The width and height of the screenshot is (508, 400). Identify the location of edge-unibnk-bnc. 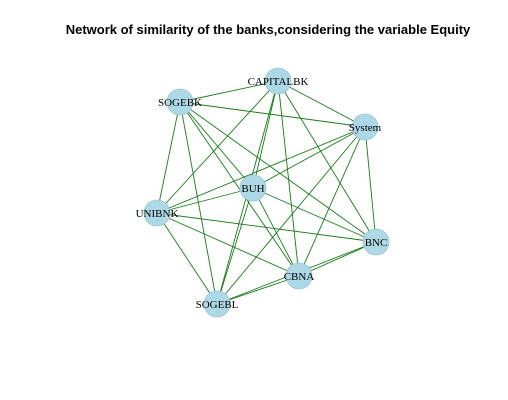
(266, 227).